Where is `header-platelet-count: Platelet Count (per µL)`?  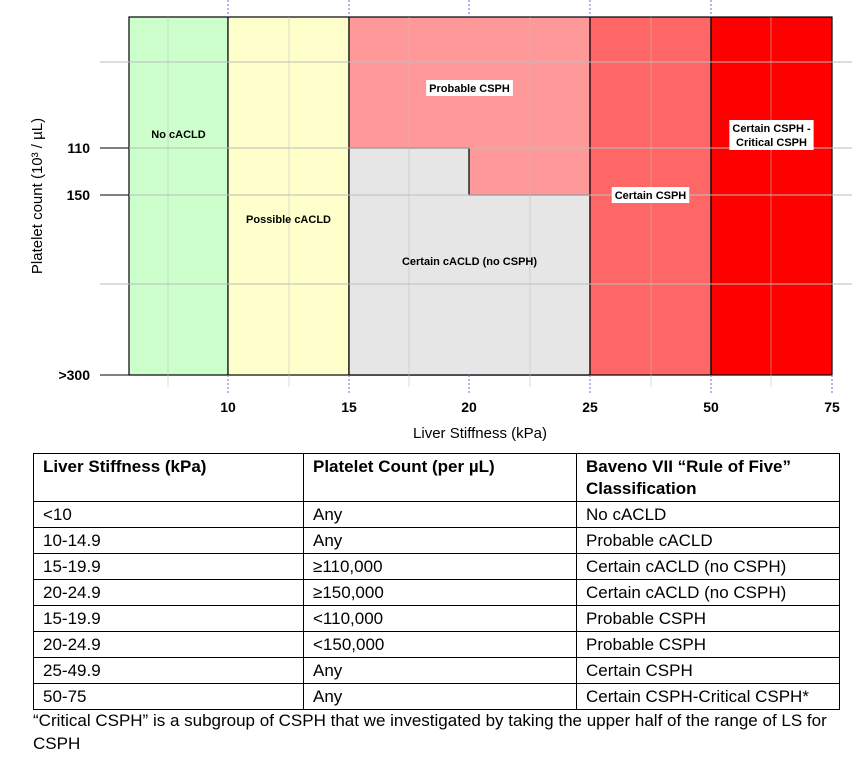 header-platelet-count: Platelet Count (per µL) is located at coordinates (440, 477).